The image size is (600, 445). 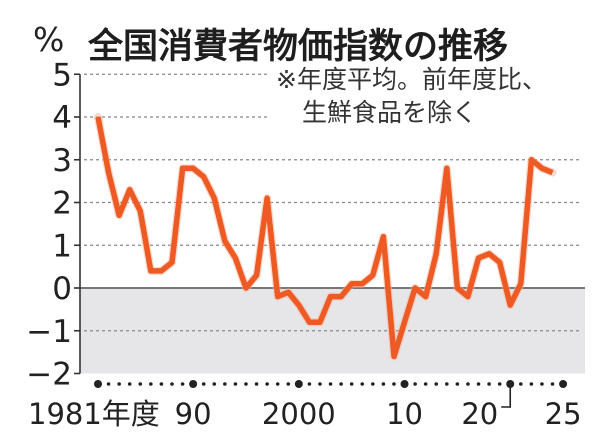 What do you see at coordinates (49, 332) in the screenshot?
I see `y-tick-label: −1` at bounding box center [49, 332].